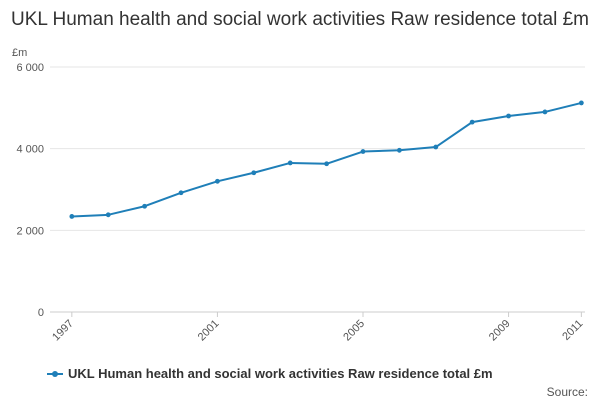  I want to click on source-label: Source:, so click(567, 392).